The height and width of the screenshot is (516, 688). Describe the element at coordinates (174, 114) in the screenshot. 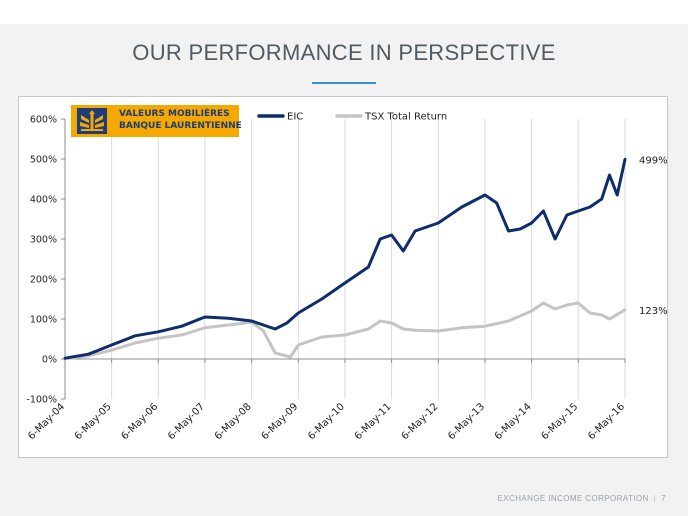

I see `logo-line-1: VALEURS MOBILIÈRES` at that location.